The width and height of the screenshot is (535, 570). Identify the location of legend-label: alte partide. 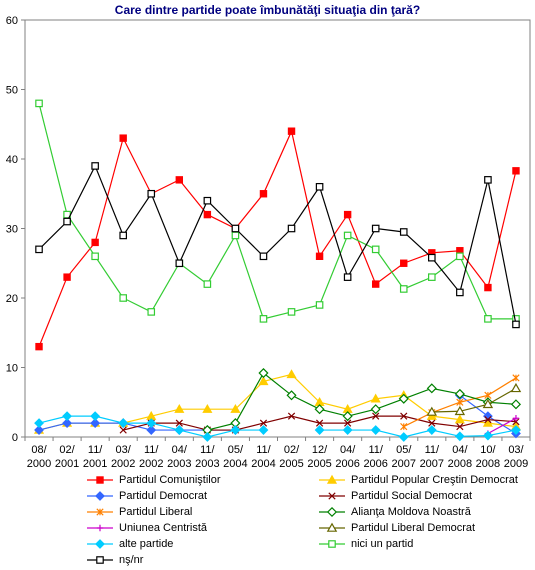
(146, 544).